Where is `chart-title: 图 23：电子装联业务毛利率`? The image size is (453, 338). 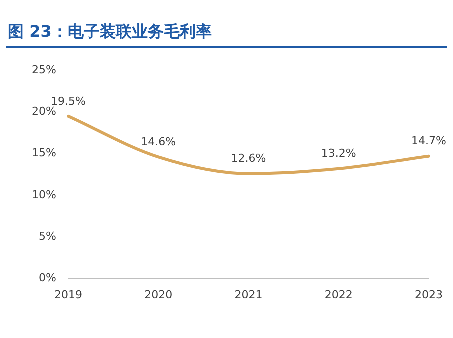 chart-title: 图 23：电子装联业务毛利率 is located at coordinates (110, 32).